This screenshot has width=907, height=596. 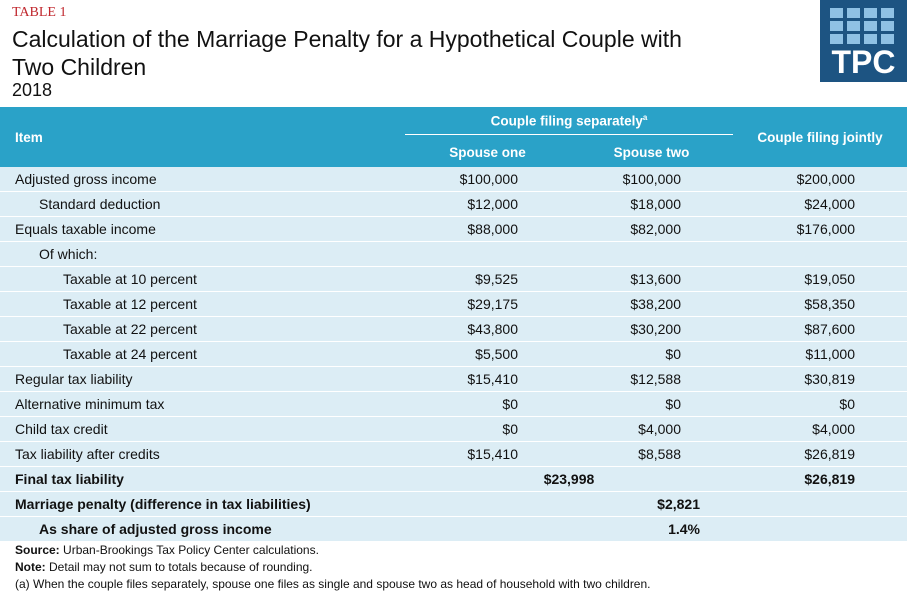 What do you see at coordinates (487, 354) in the screenshot?
I see `cell: $5,500` at bounding box center [487, 354].